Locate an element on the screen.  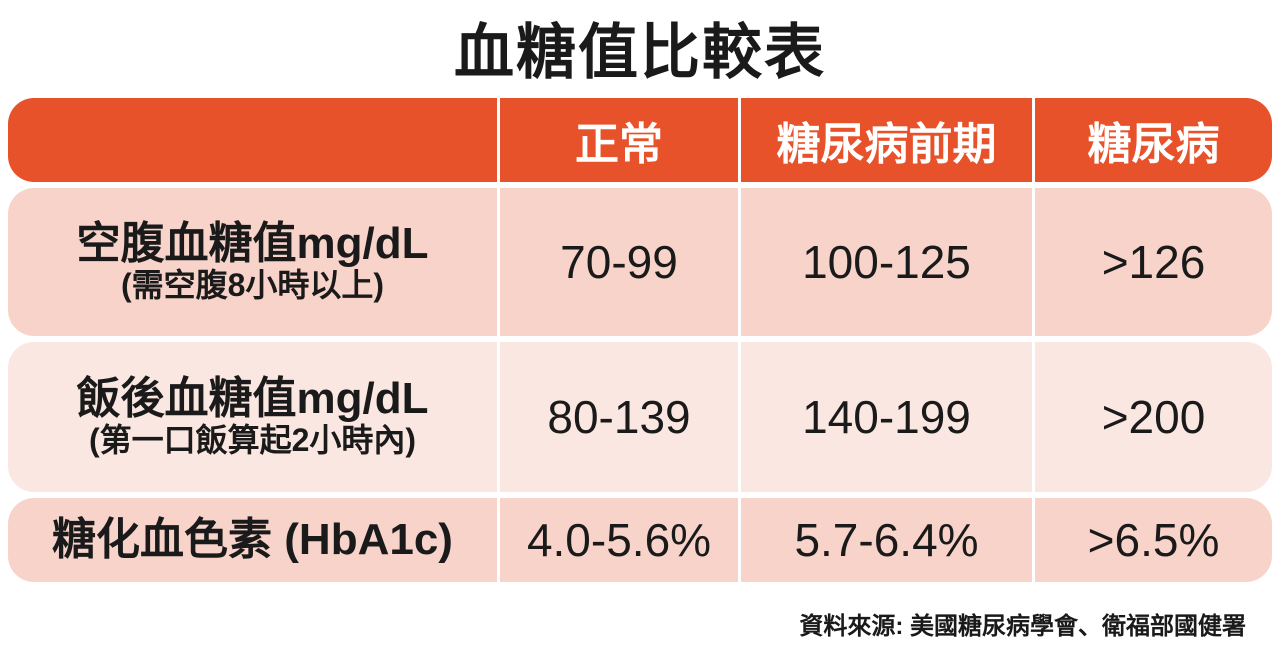
value-cell: 80-139 is located at coordinates (617, 417).